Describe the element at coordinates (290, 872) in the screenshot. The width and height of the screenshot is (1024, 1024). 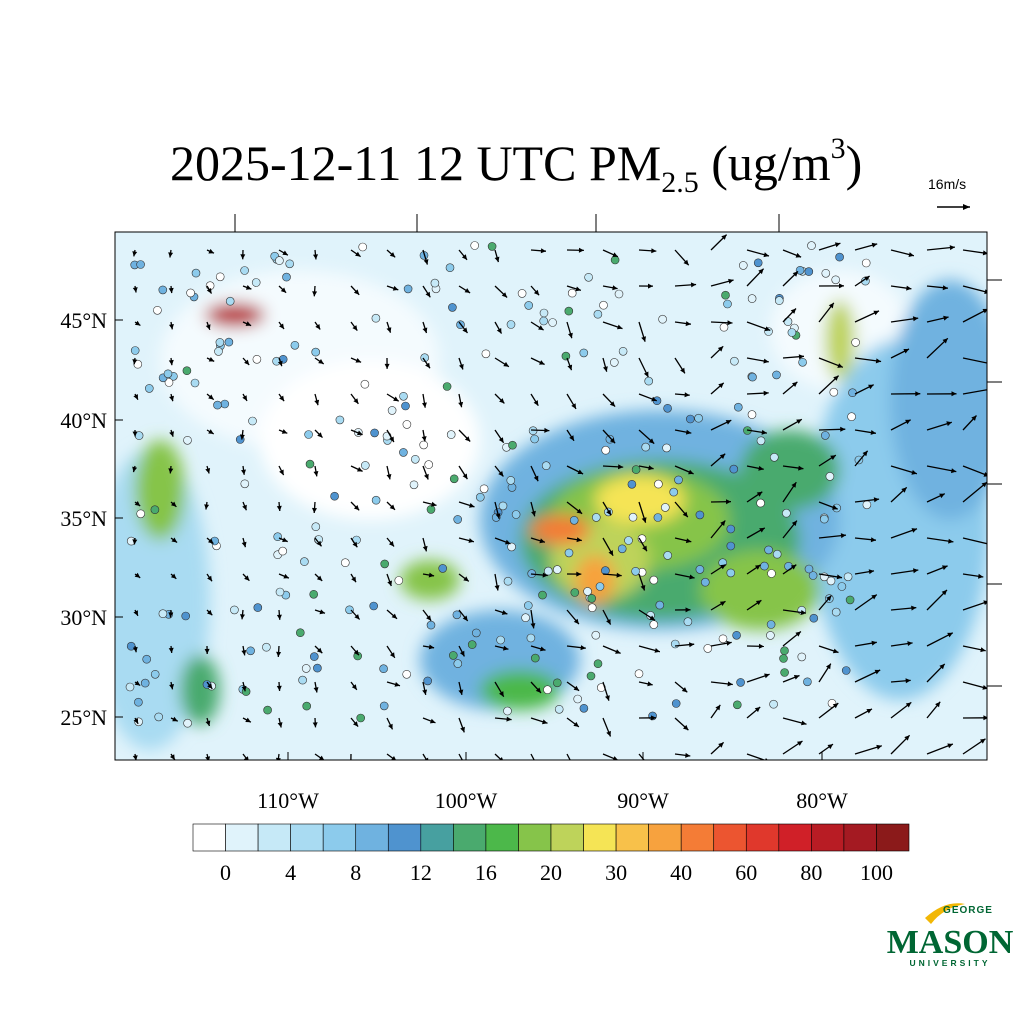
I see `colorbar-label: 4` at that location.